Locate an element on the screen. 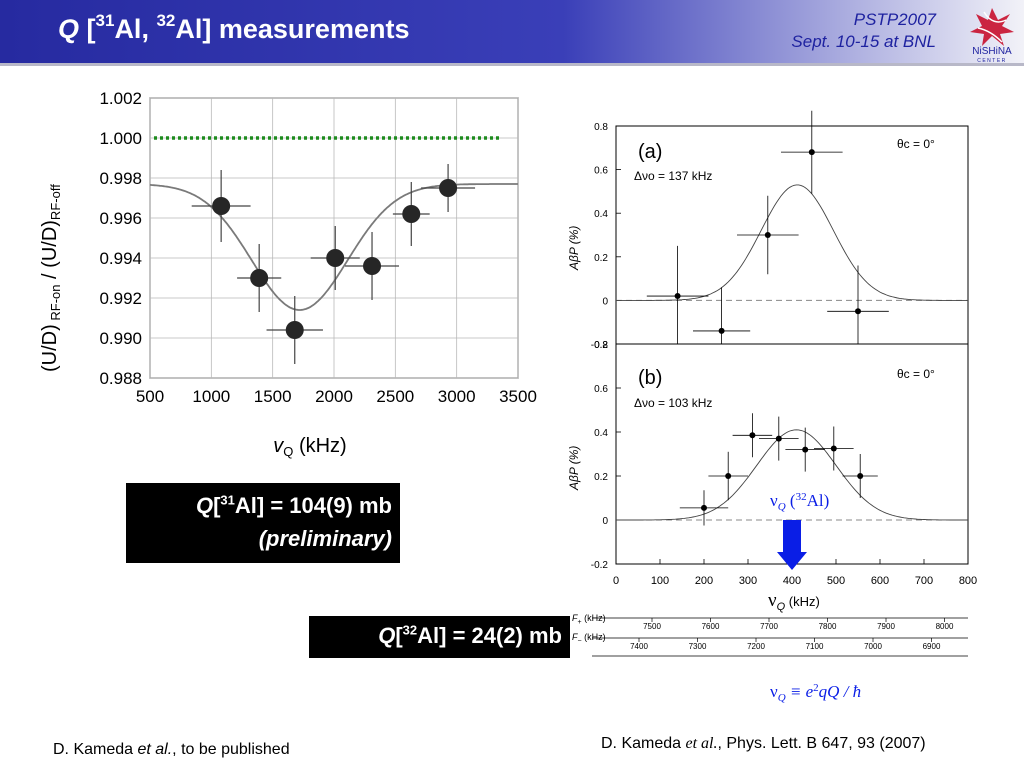 This screenshot has height=768, width=1024. y-tick-label: -0.2 is located at coordinates (600, 565).